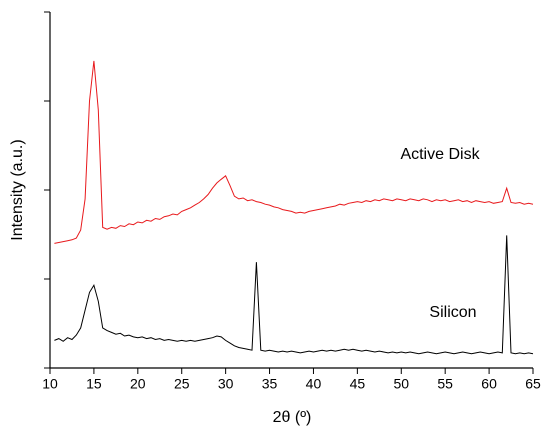 The height and width of the screenshot is (438, 550). Describe the element at coordinates (270, 384) in the screenshot. I see `x-tick-label: 35` at that location.